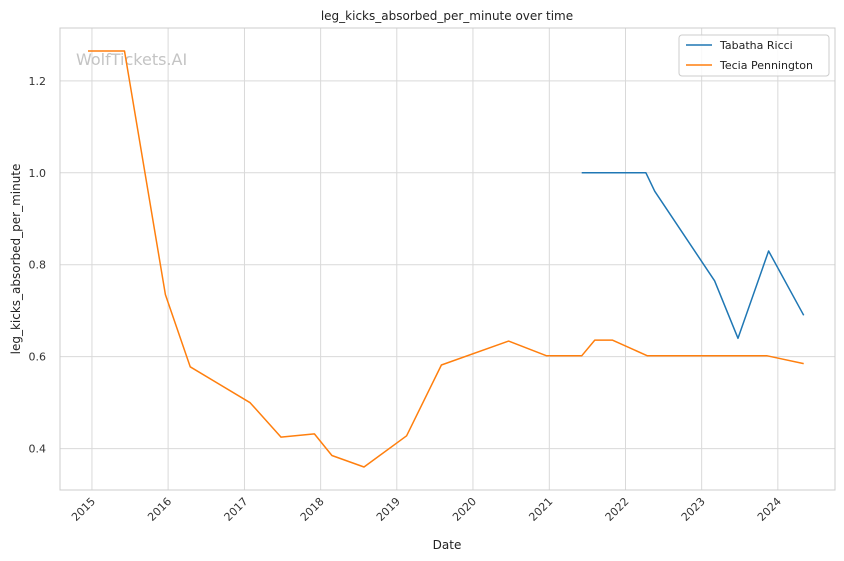 The height and width of the screenshot is (561, 844). What do you see at coordinates (38, 357) in the screenshot?
I see `y-tick-label: 0.6` at bounding box center [38, 357].